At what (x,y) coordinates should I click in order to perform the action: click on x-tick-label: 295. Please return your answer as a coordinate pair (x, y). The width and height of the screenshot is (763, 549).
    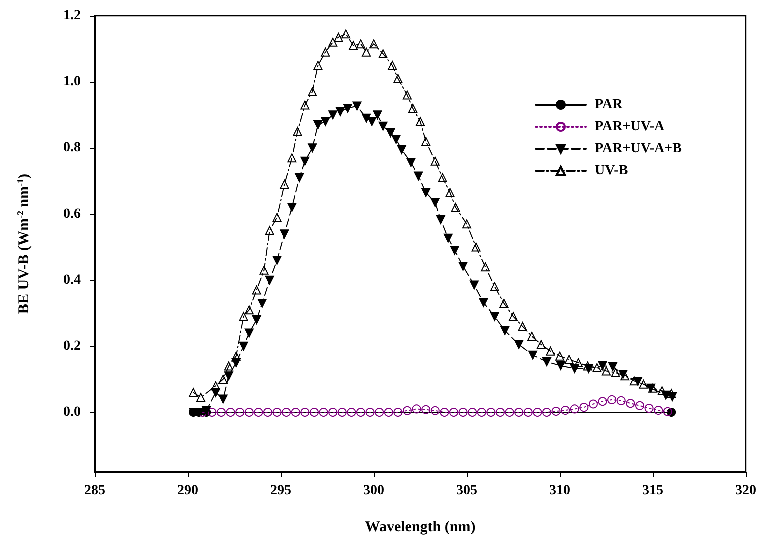
    Looking at the image, I should click on (281, 491).